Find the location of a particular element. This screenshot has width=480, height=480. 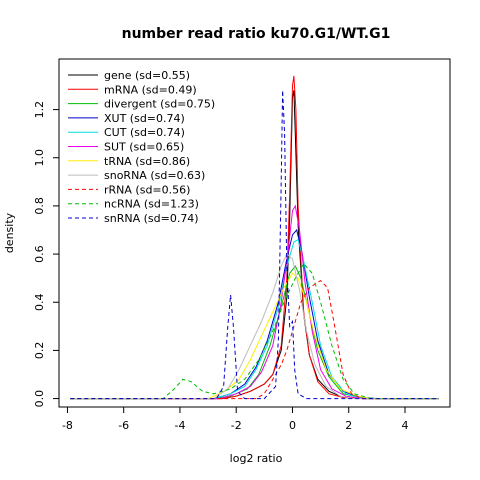

x-tick-label: 4 is located at coordinates (404, 425).